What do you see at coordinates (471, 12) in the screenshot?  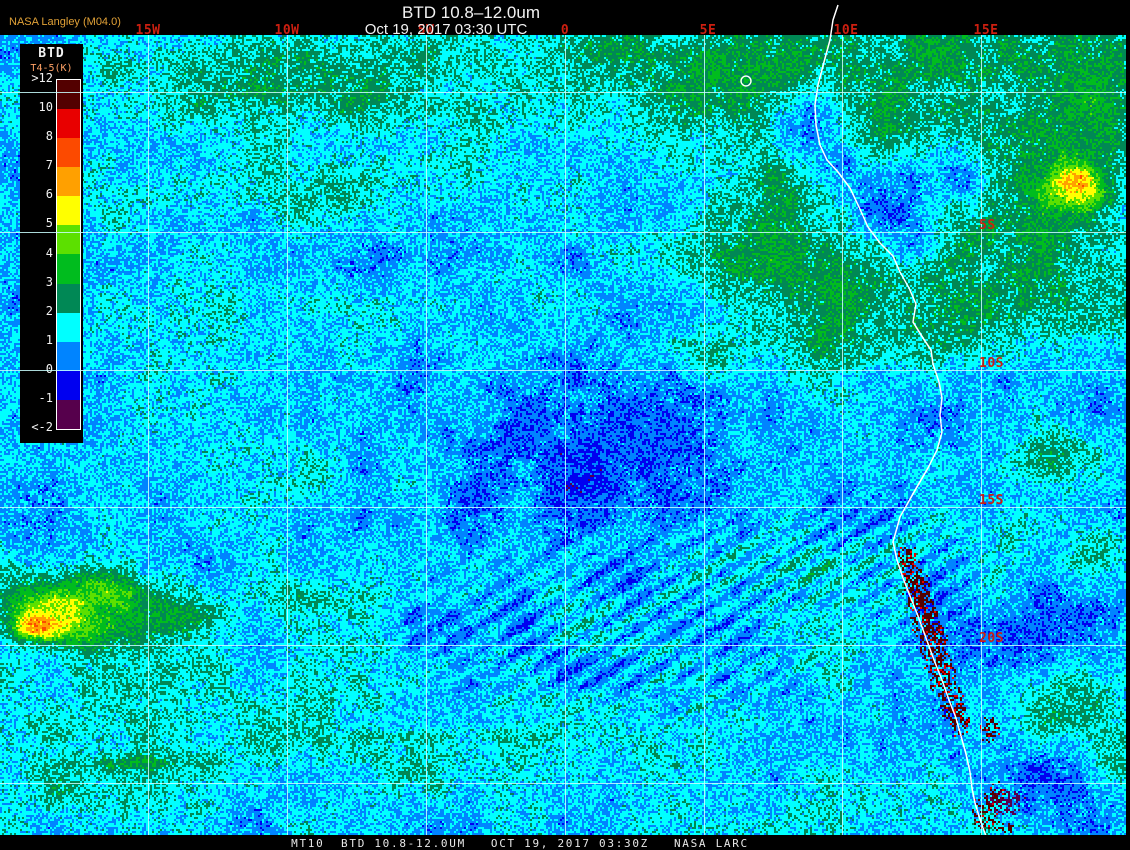 I see `product-title: BTD 10.8–12.0um` at bounding box center [471, 12].